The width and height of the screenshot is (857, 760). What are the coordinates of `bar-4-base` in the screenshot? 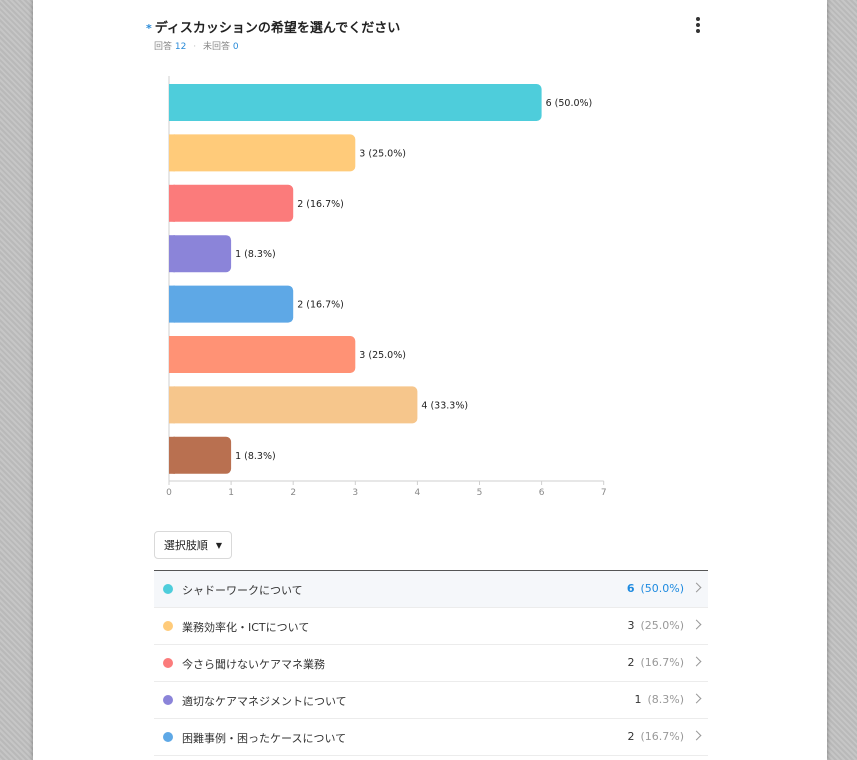 It's located at (172, 254).